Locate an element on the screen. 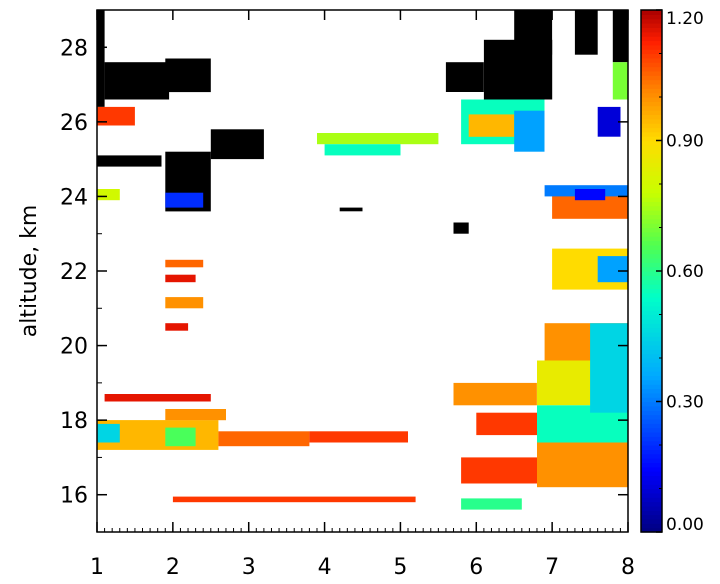  y-tick-label: 20 is located at coordinates (74, 347).